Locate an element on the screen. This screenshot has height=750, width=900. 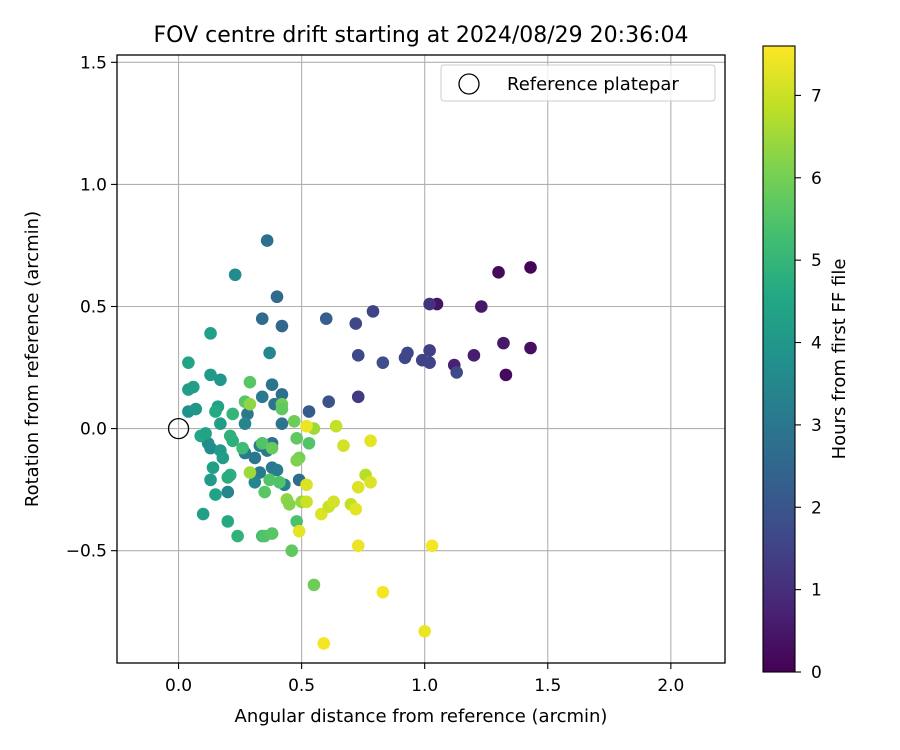
y-tick-label: 1.5 is located at coordinates (93, 63).